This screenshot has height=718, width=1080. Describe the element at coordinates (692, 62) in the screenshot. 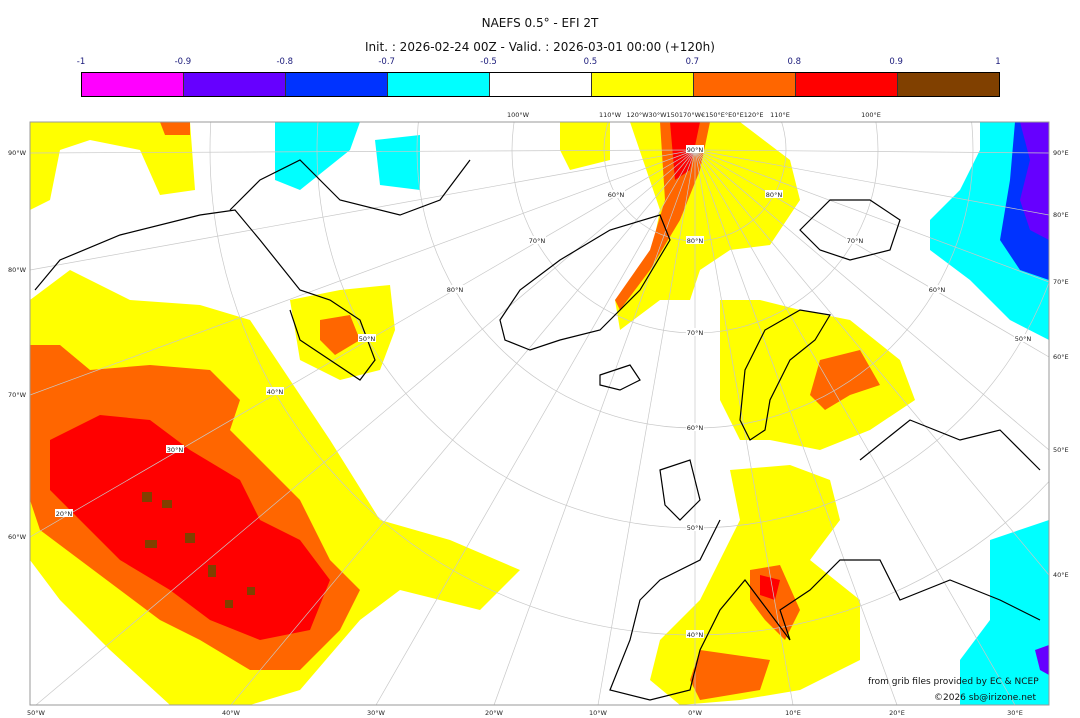

I see `colorbar-label: 0.7` at that location.